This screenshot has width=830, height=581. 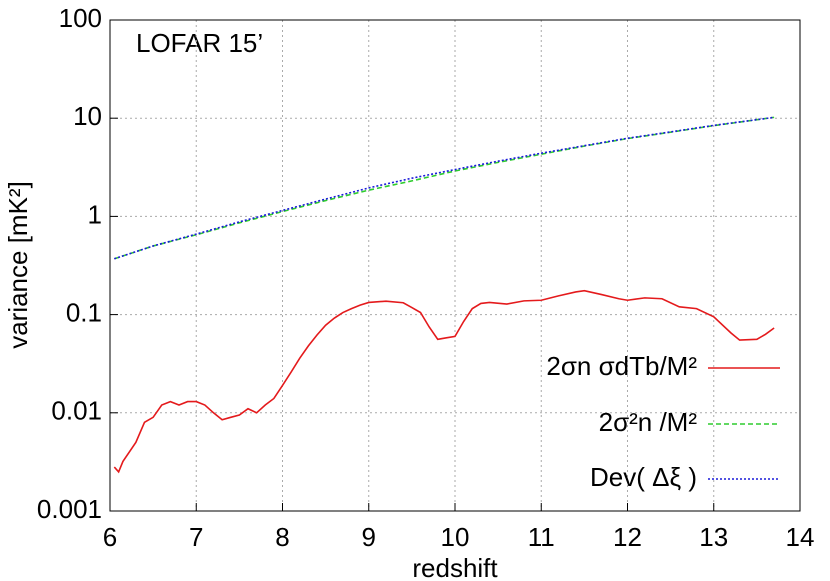 I want to click on x-tick-label: 10, so click(x=455, y=537).